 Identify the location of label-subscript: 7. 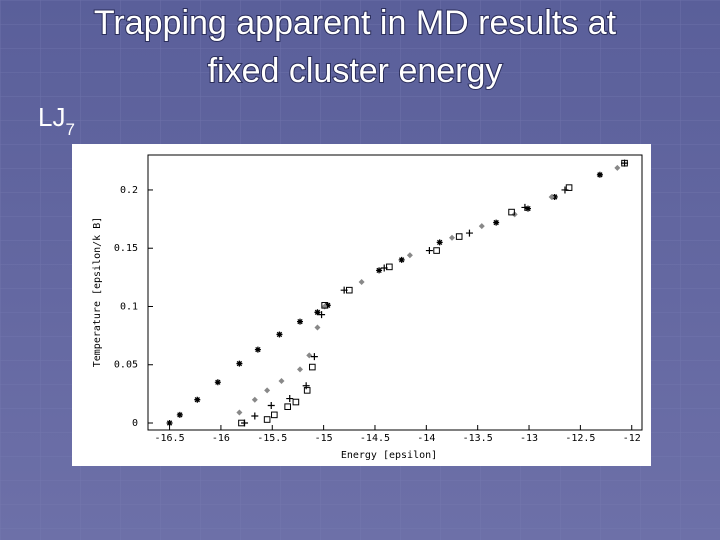
(69, 129).